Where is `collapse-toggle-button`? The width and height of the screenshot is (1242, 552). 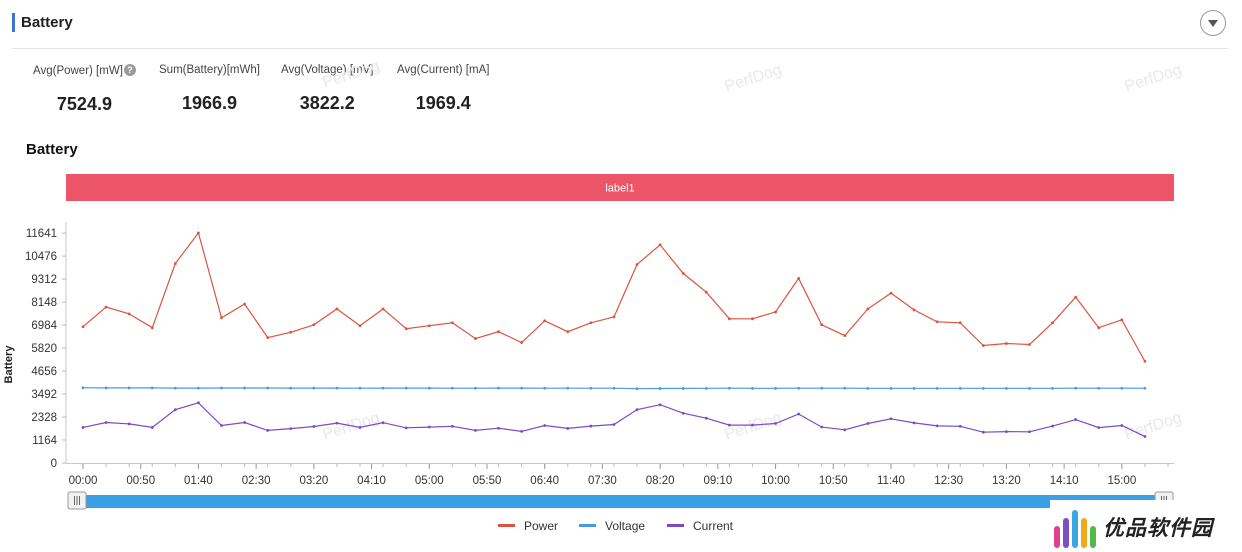
collapse-toggle-button is located at coordinates (1213, 23).